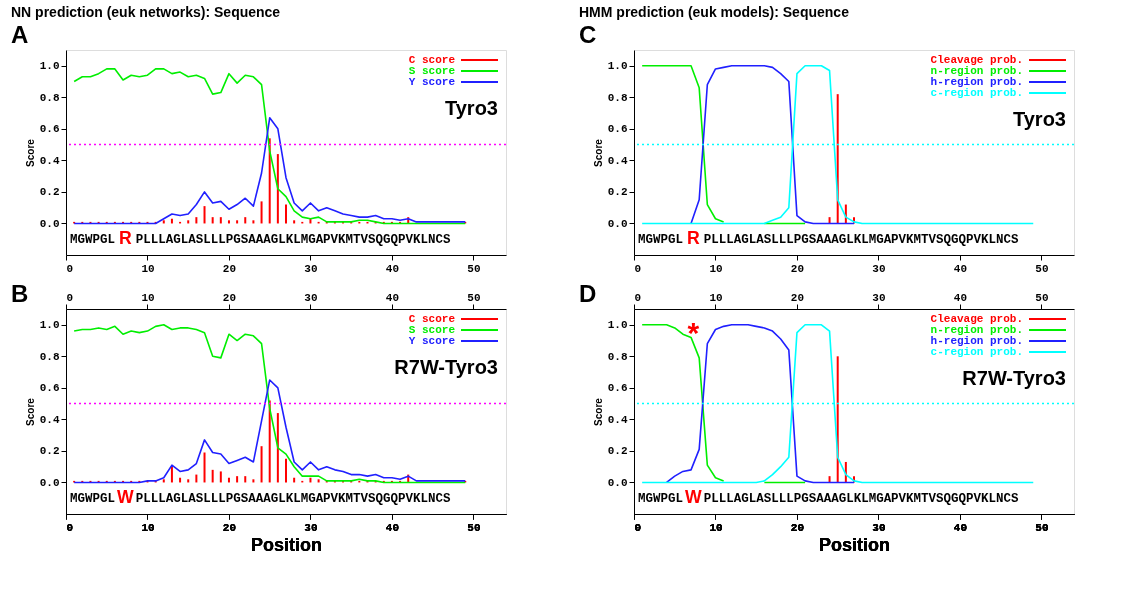 Image resolution: width=1135 pixels, height=611 pixels. What do you see at coordinates (588, 293) in the screenshot?
I see `text: D` at bounding box center [588, 293].